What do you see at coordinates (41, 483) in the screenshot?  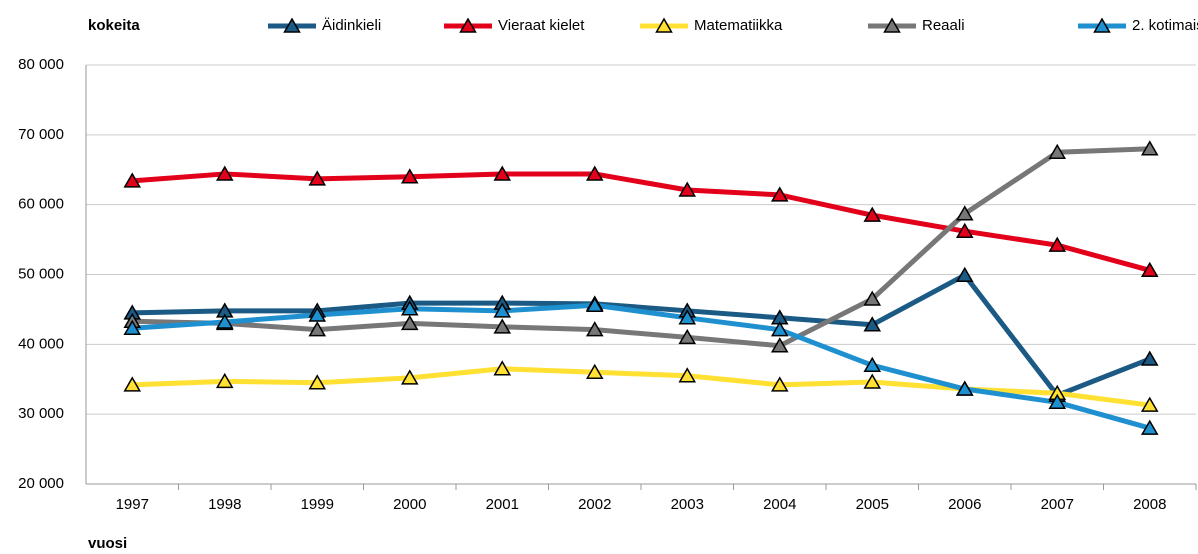 I see `y-tick-label: 20 000` at bounding box center [41, 483].